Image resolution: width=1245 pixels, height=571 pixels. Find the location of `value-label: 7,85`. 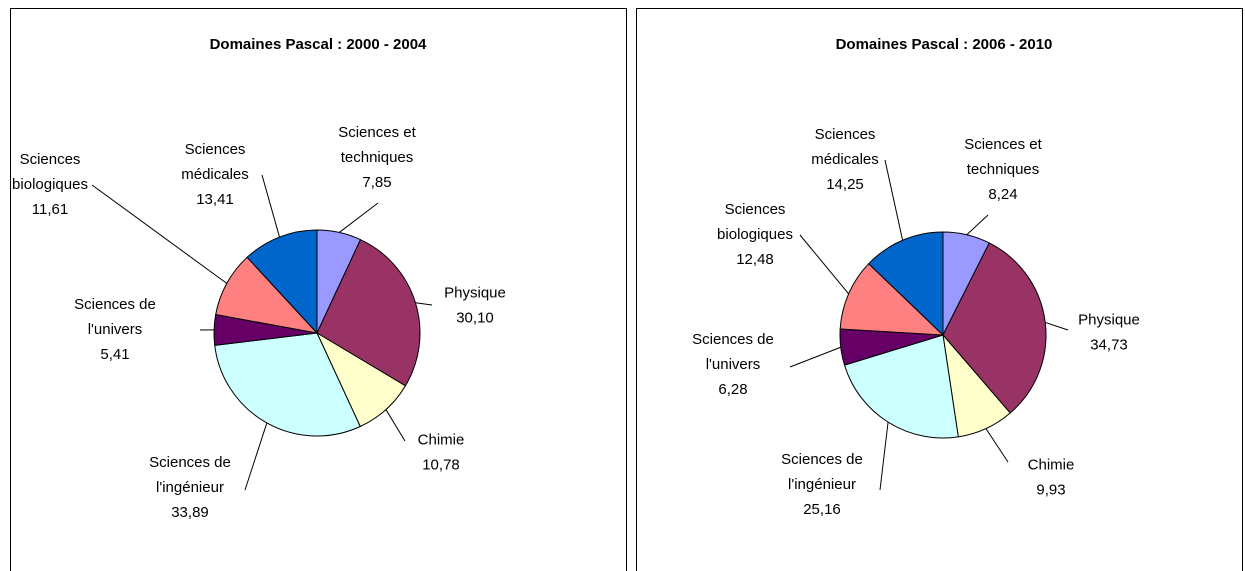

value-label: 7,85 is located at coordinates (376, 182).